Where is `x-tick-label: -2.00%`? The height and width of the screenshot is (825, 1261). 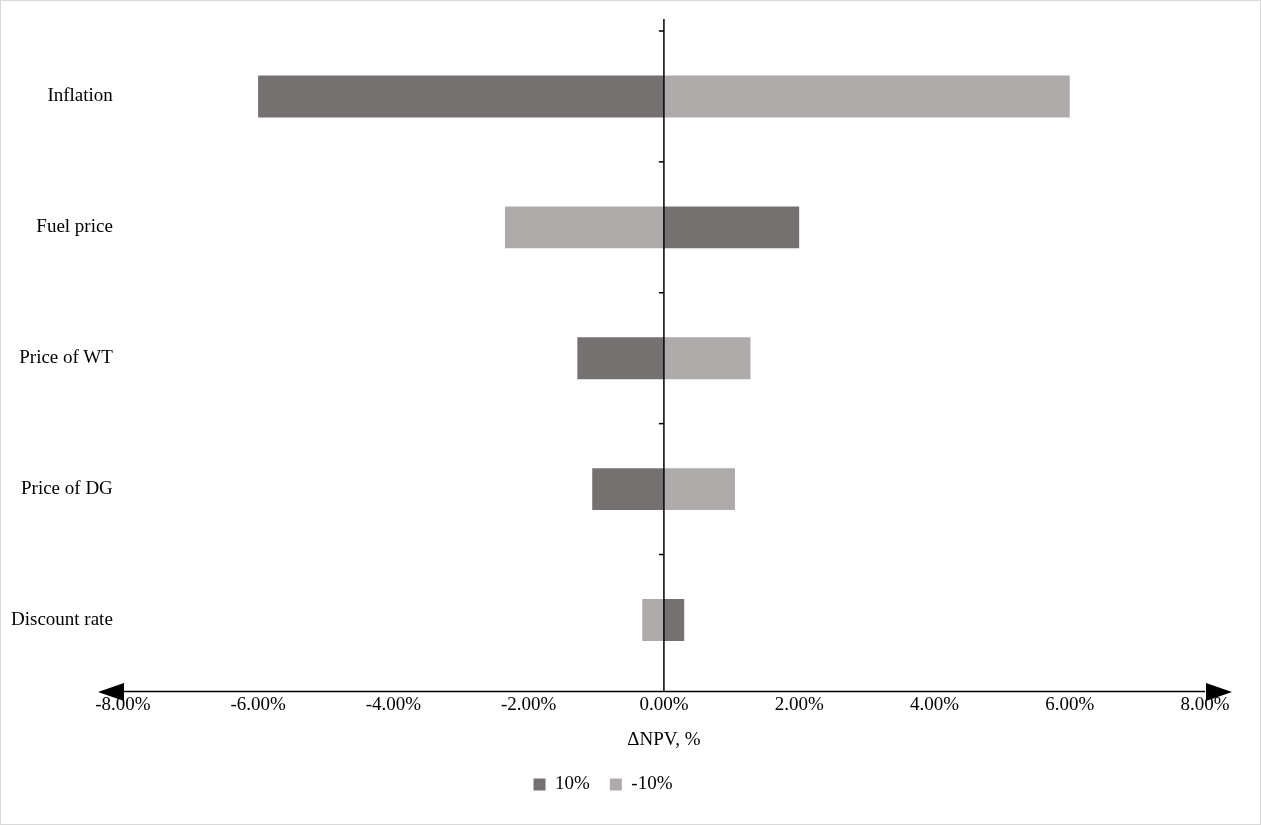
x-tick-label: -2.00% is located at coordinates (528, 703).